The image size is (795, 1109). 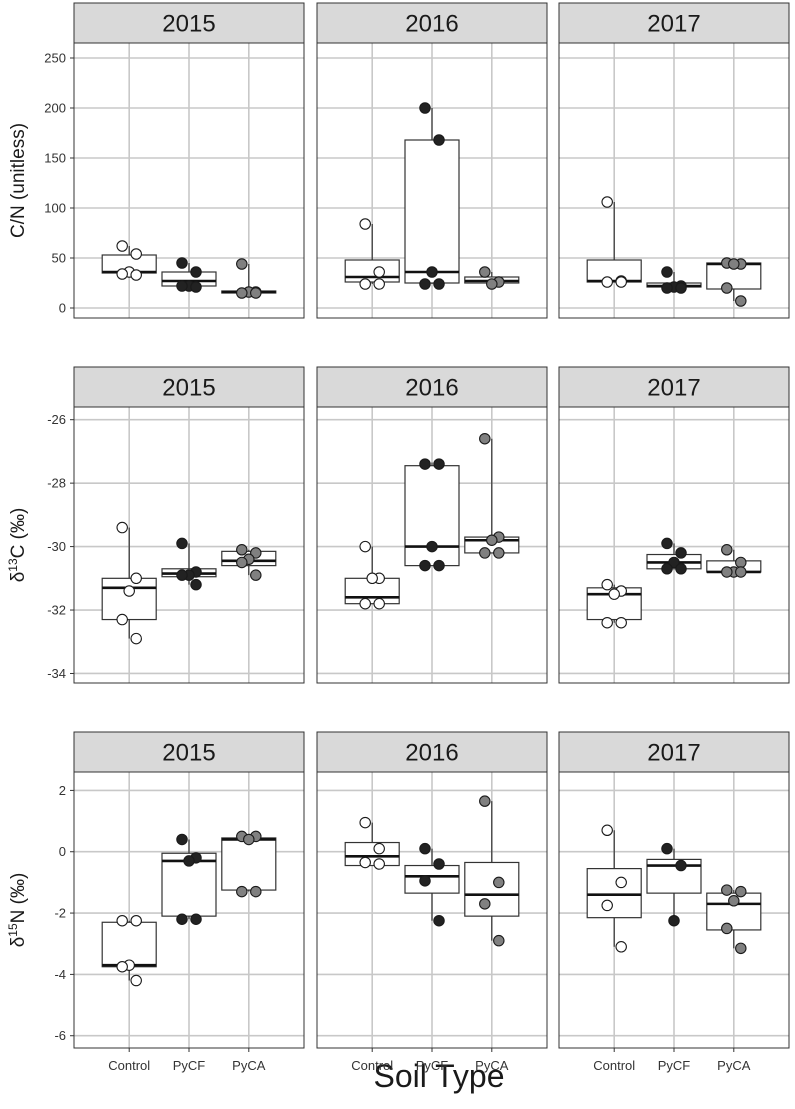 I want to click on y-tick-label: 2, so click(x=62, y=790).